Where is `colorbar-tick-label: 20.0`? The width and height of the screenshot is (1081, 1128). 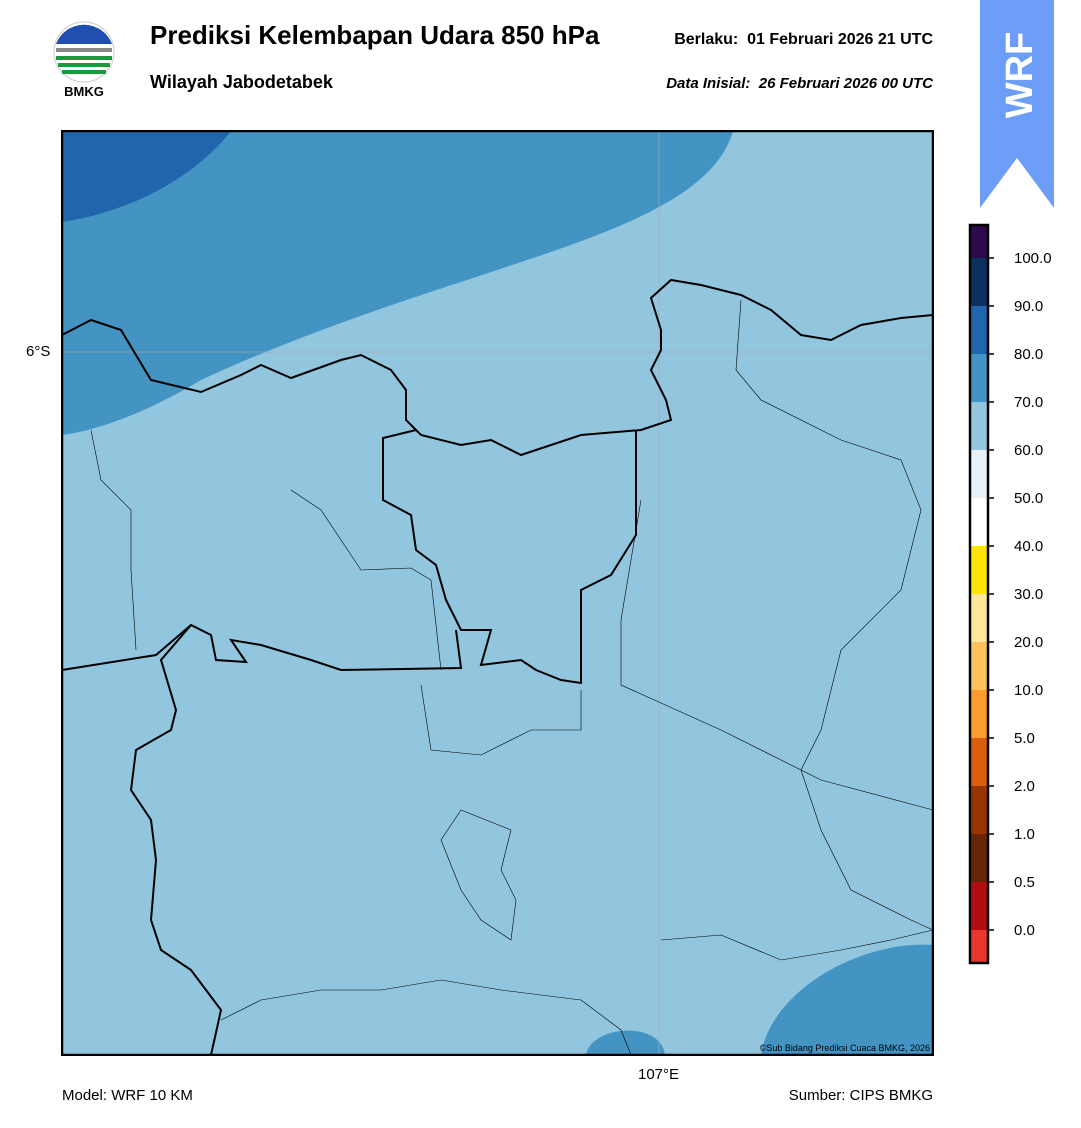
colorbar-tick-label: 20.0 is located at coordinates (1028, 642).